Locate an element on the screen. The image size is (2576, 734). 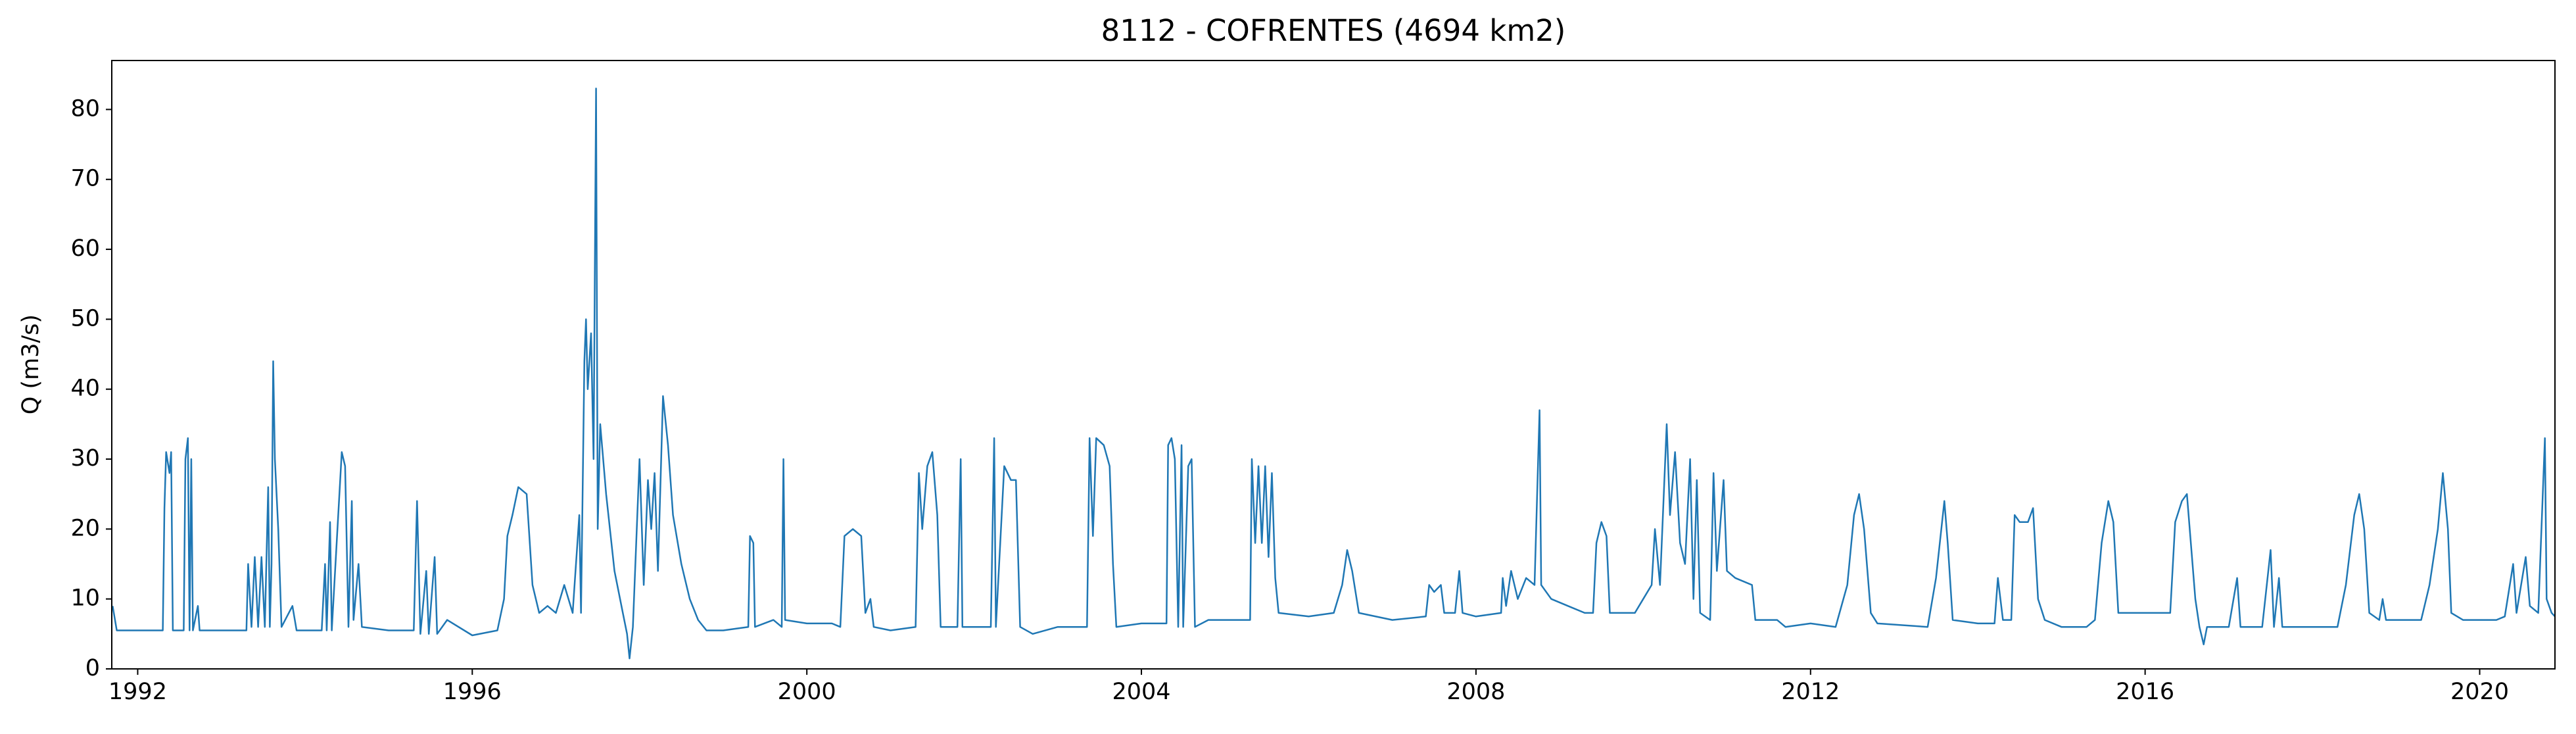
y-tick-label: 40 is located at coordinates (85, 389).